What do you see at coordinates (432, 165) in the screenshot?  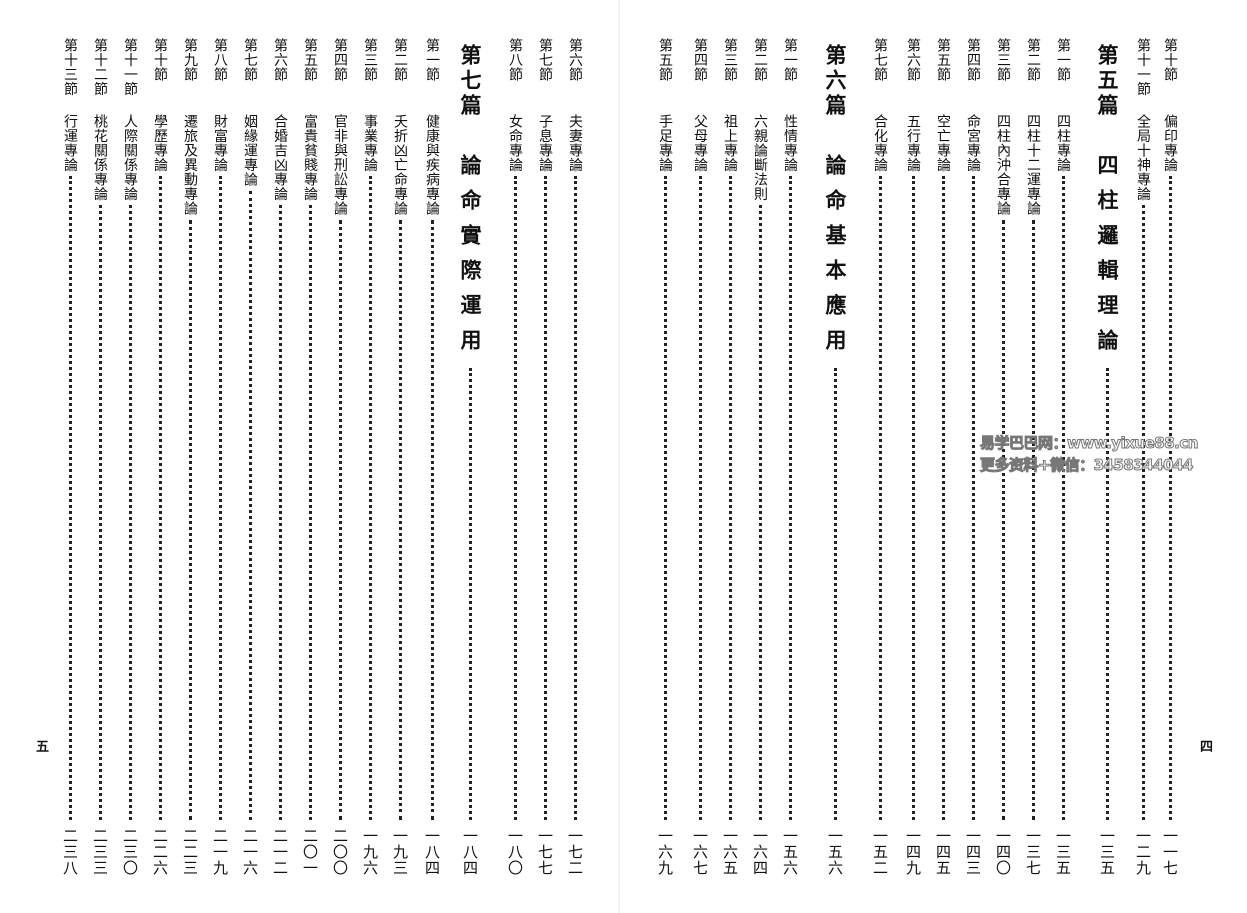 I see `section-title: 健康與疾病專論` at bounding box center [432, 165].